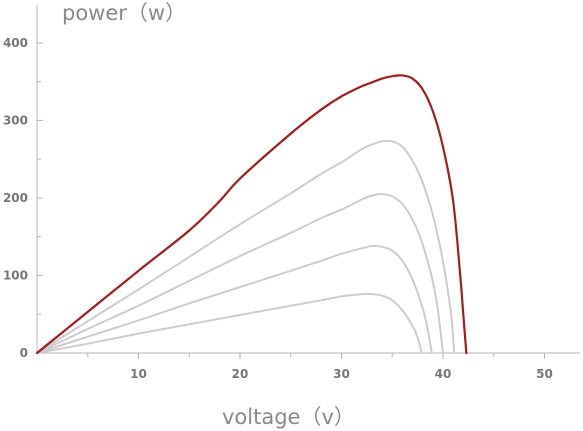 Image resolution: width=583 pixels, height=431 pixels. What do you see at coordinates (15, 198) in the screenshot?
I see `y-tick-label: 200` at bounding box center [15, 198].